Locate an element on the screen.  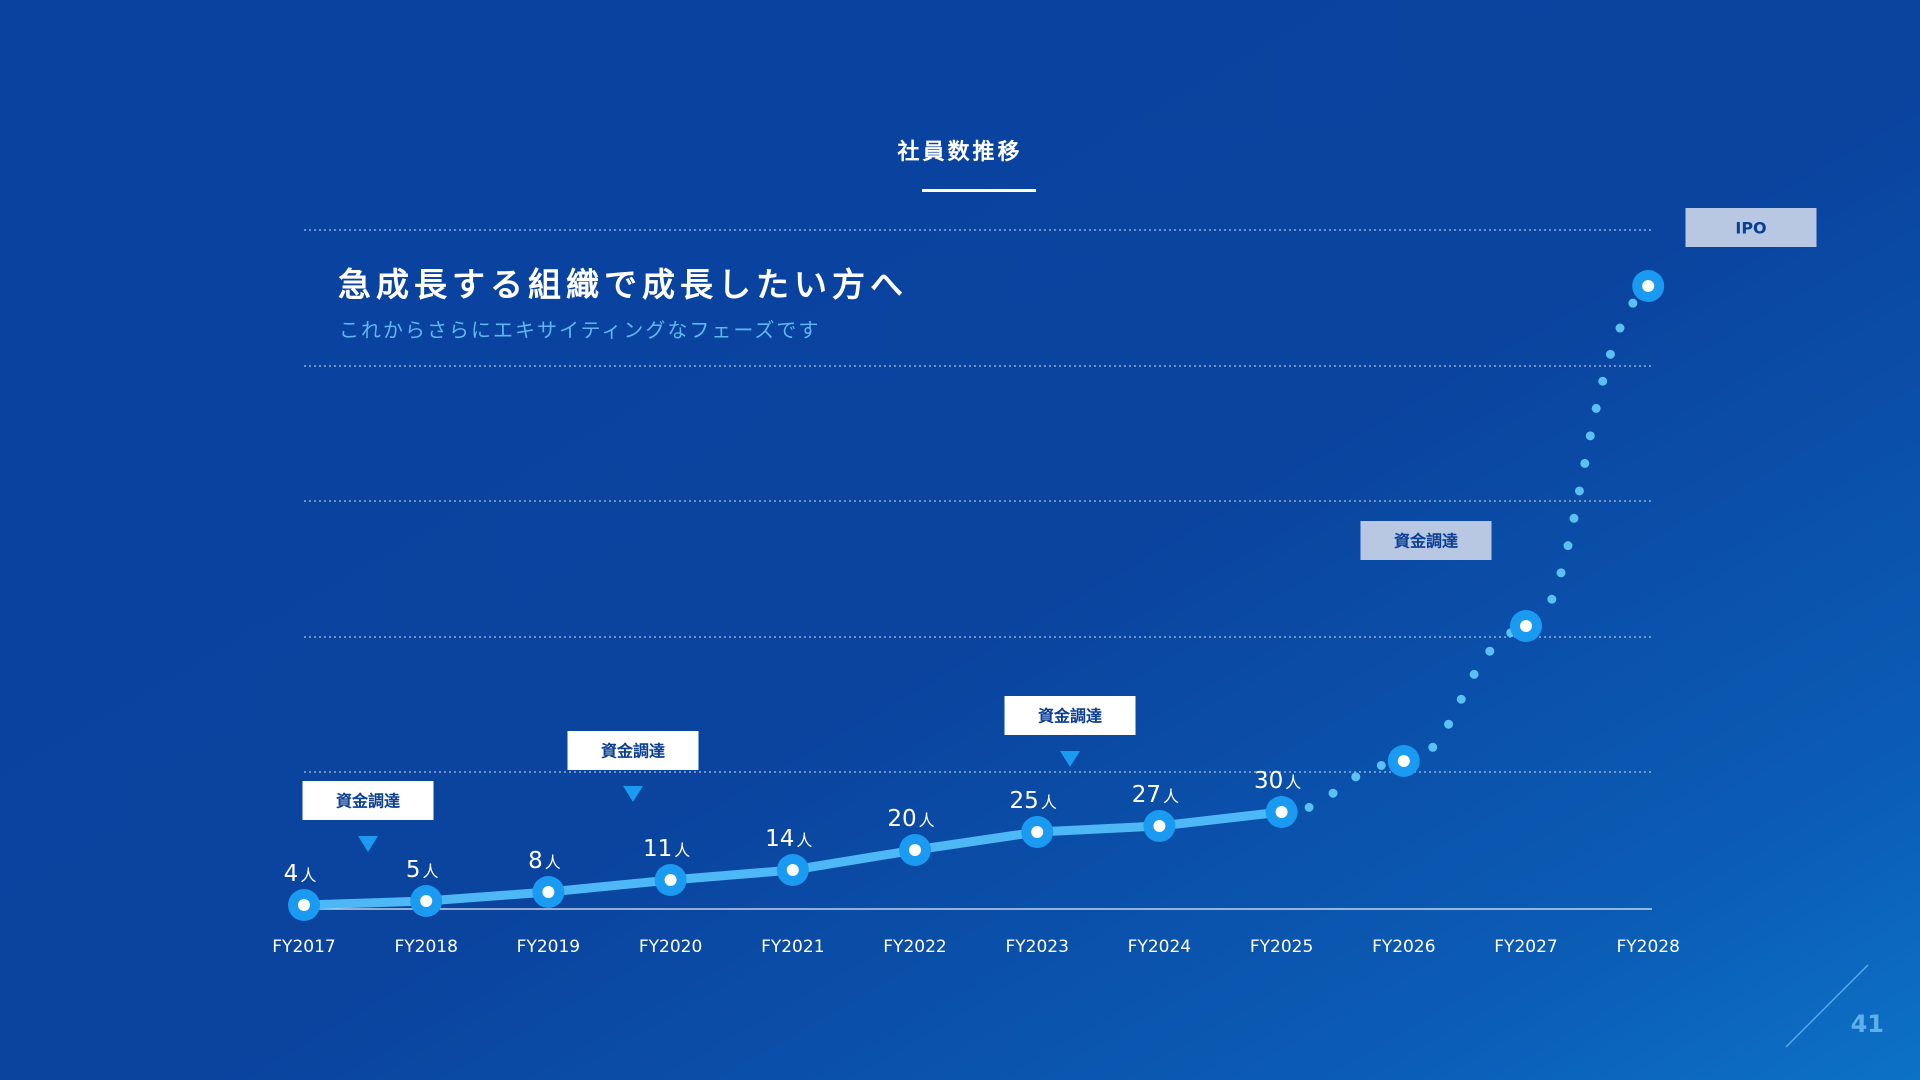
x-tick-label: FY2017 is located at coordinates (303, 947).